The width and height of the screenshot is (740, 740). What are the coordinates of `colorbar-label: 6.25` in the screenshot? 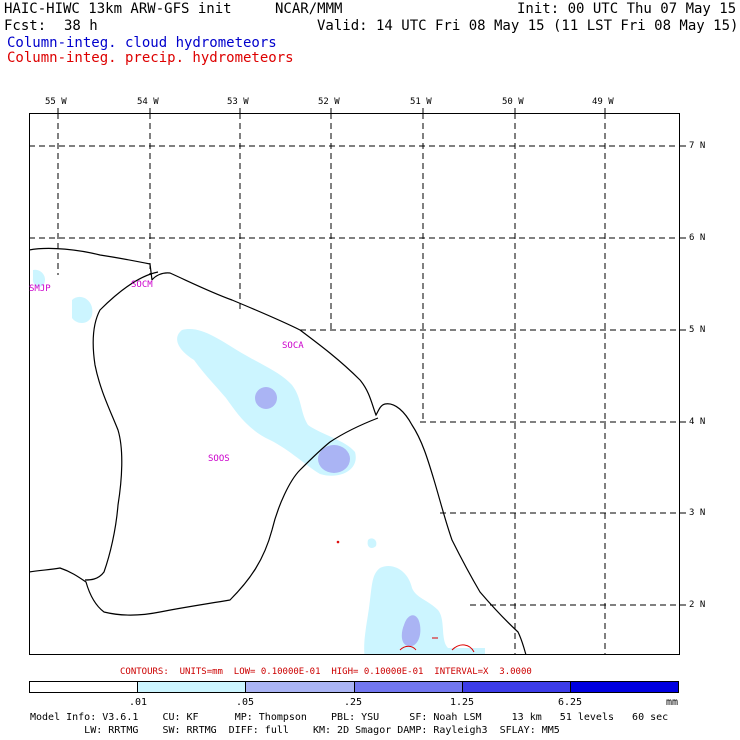 It's located at (570, 702).